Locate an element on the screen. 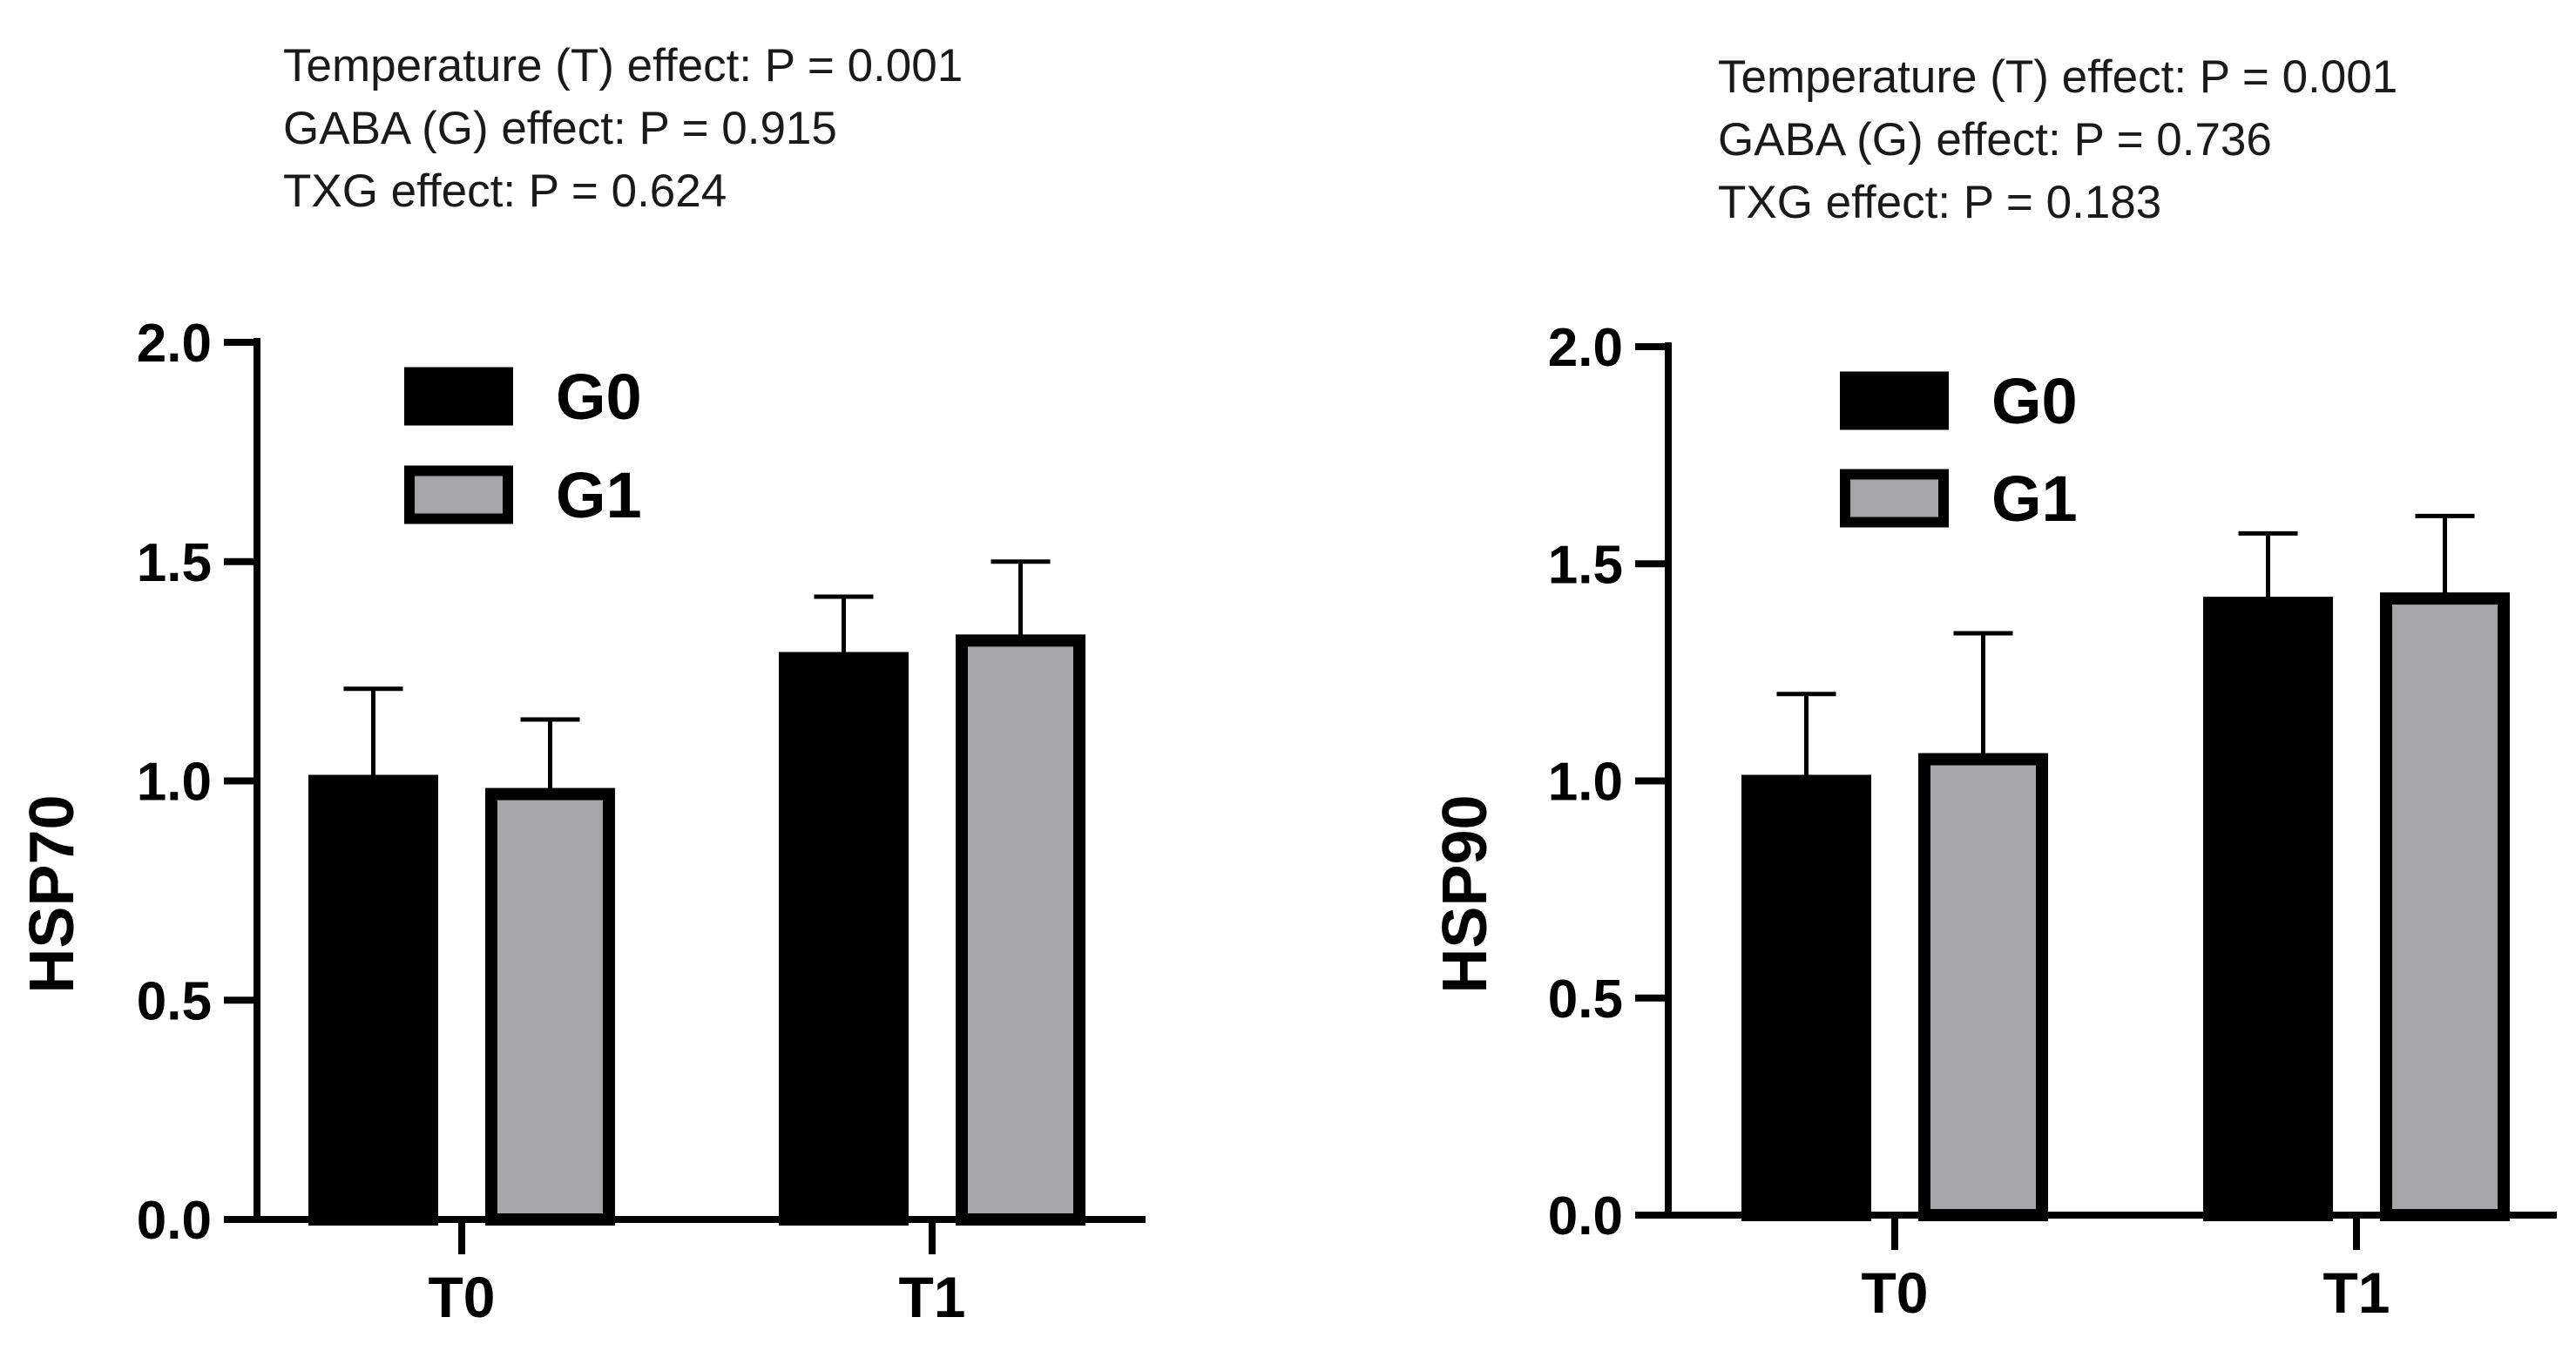 The height and width of the screenshot is (1351, 2576). stat-annotation: GABA (G) effect: P = 0.915 is located at coordinates (560, 128).